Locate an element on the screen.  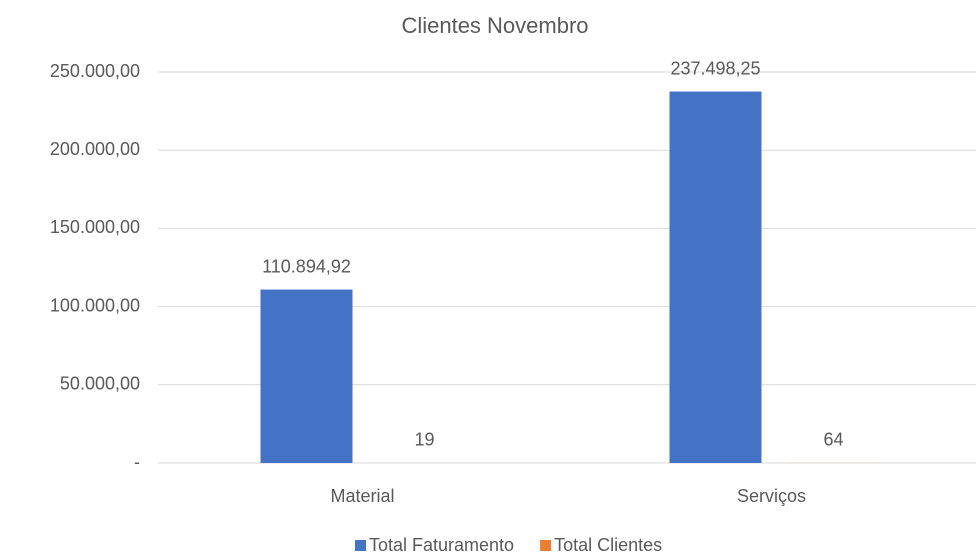
y-tick-label: 150.000,00 is located at coordinates (95, 227).